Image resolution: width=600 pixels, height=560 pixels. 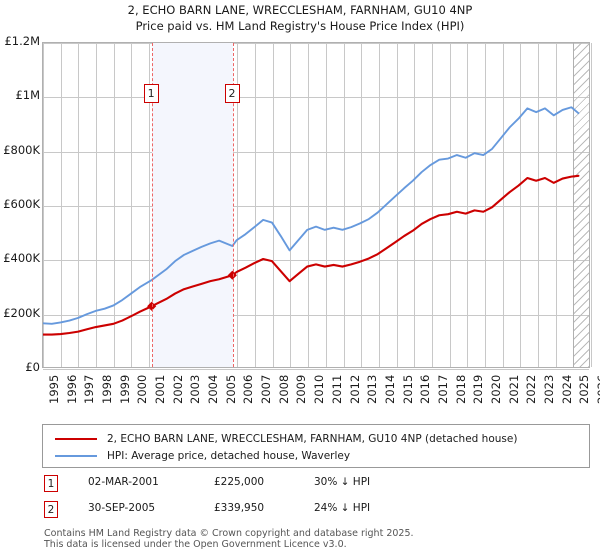 What do you see at coordinates (239, 482) in the screenshot?
I see `transaction-price-1: £225,000` at bounding box center [239, 482].